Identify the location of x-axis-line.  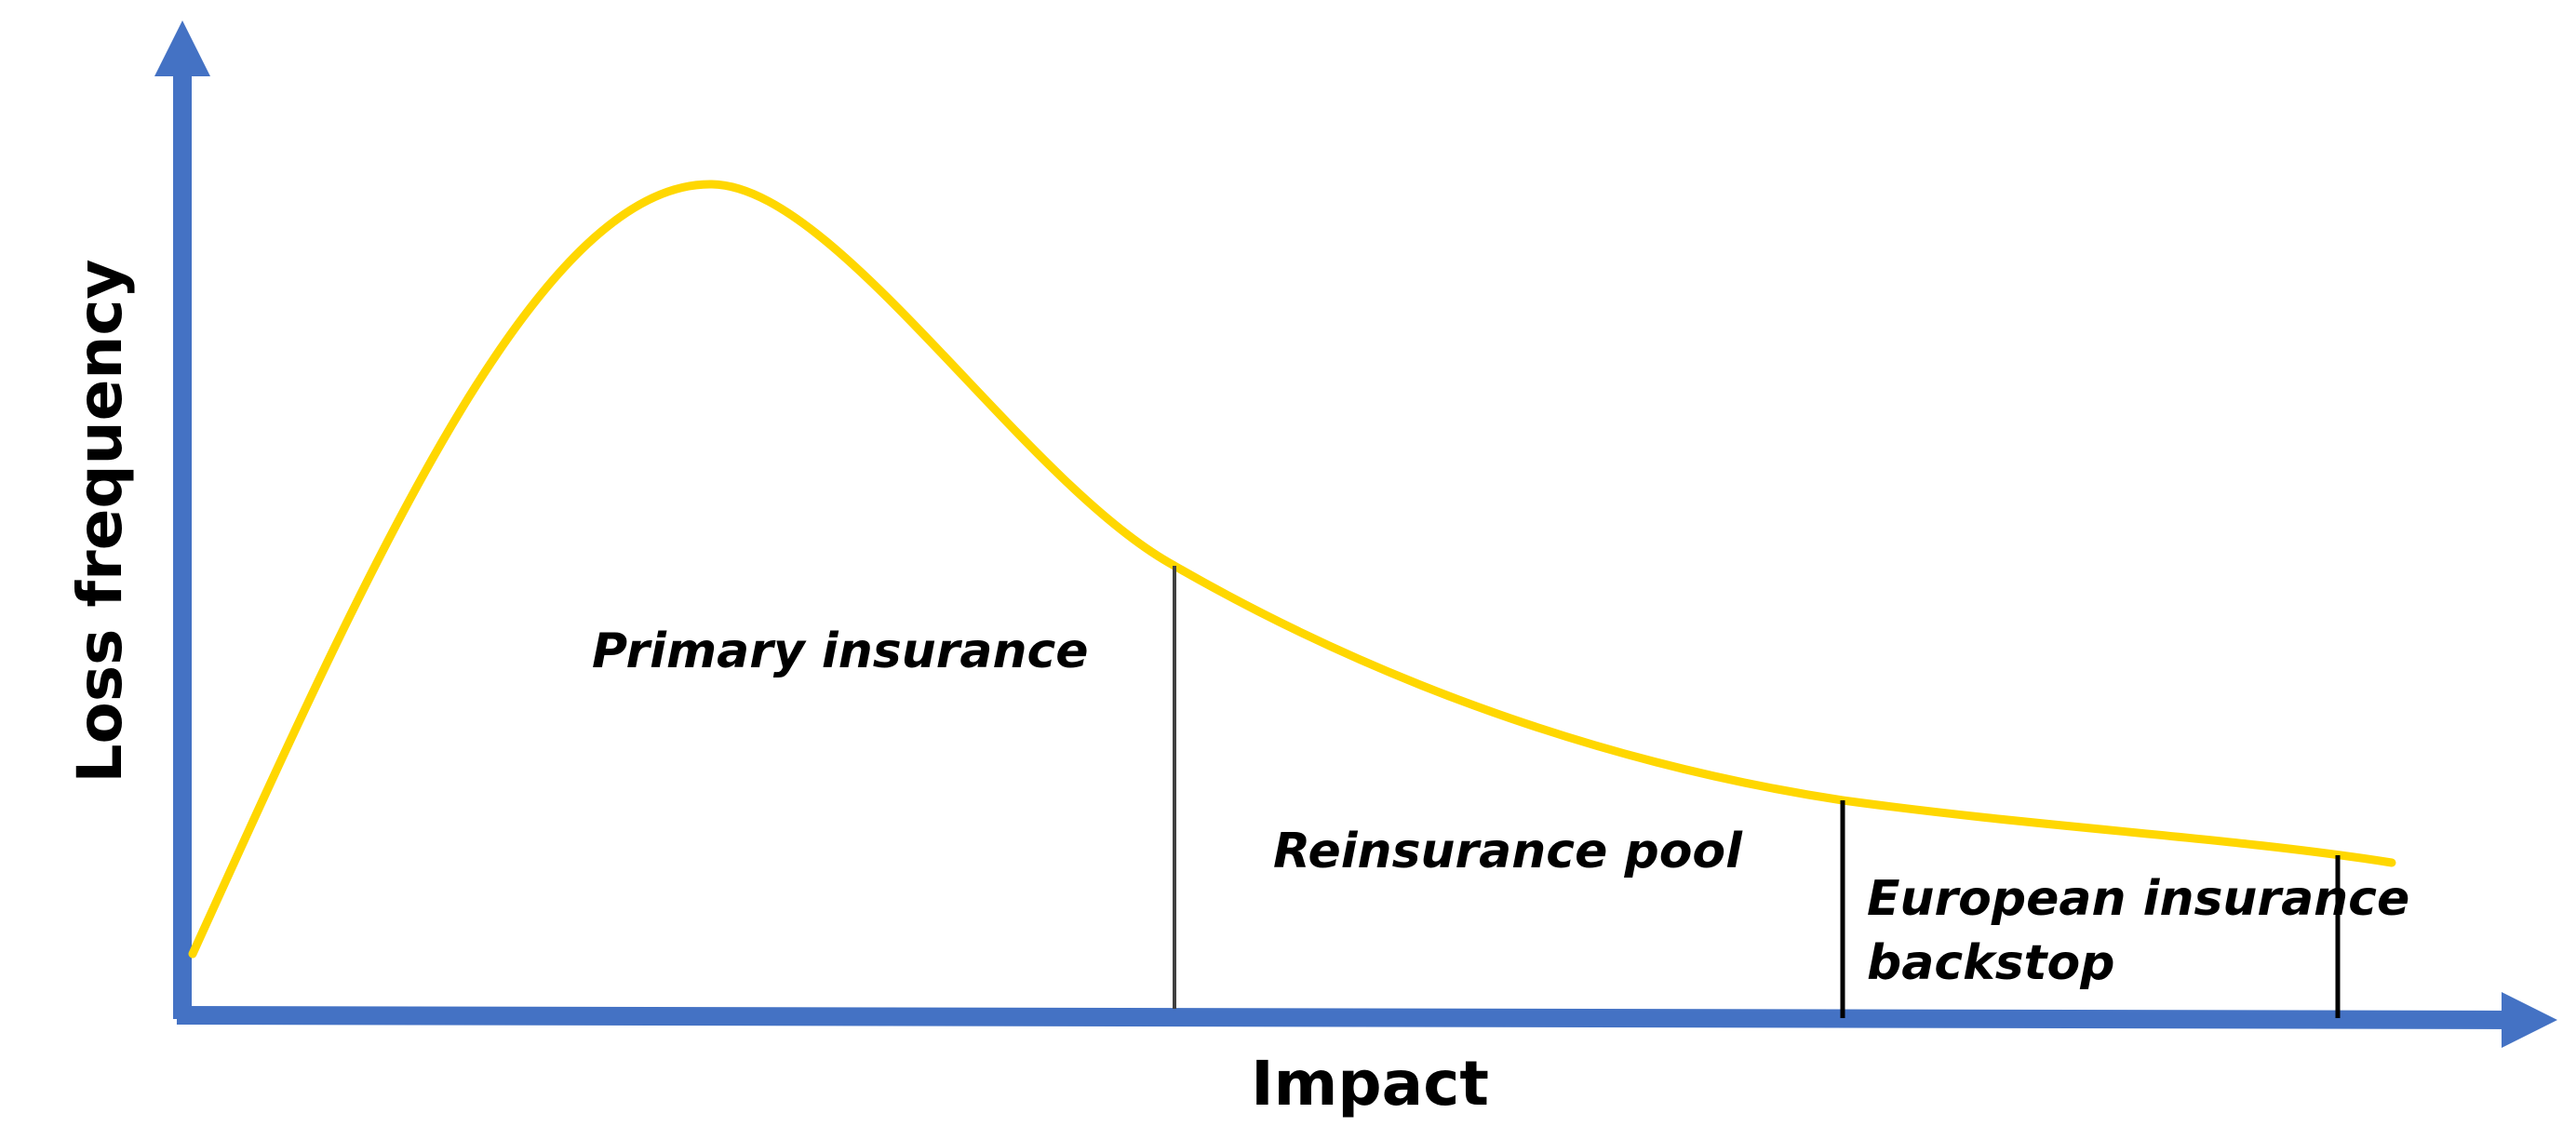
(1345, 1017).